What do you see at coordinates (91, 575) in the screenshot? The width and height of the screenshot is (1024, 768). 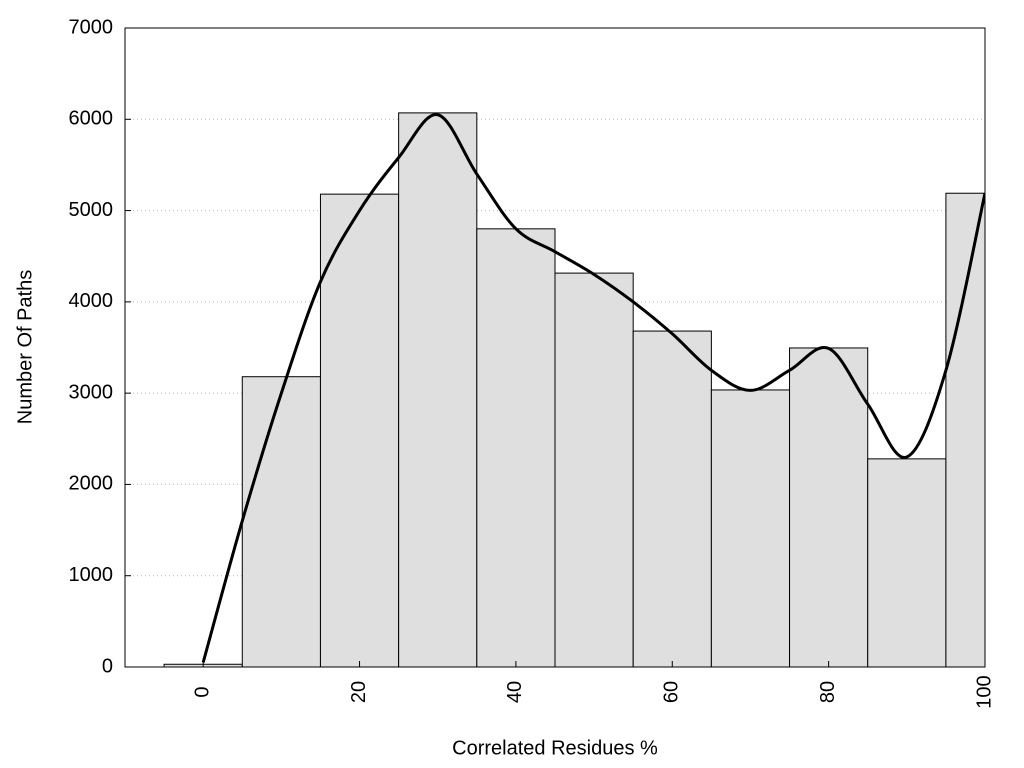 I see `y-tick-label: 1000` at bounding box center [91, 575].